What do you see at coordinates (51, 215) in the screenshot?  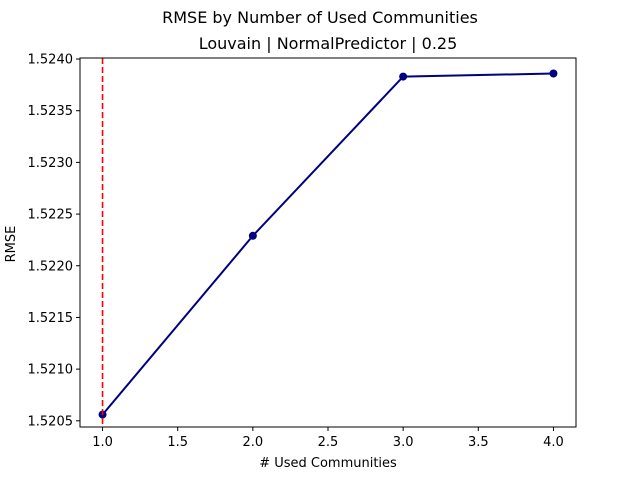 I see `y-tick-label: 1.5225` at bounding box center [51, 215].